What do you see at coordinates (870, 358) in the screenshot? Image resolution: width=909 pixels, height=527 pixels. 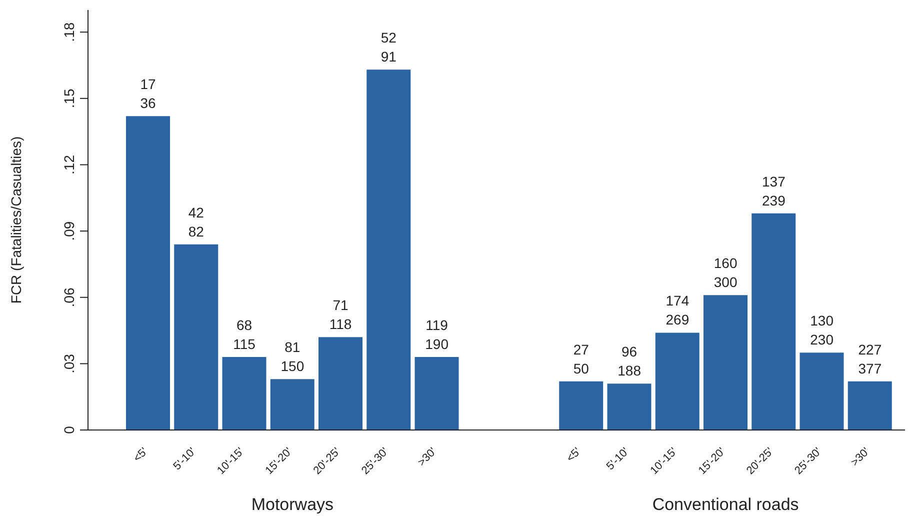 I see `annotation: 227 377` at bounding box center [870, 358].